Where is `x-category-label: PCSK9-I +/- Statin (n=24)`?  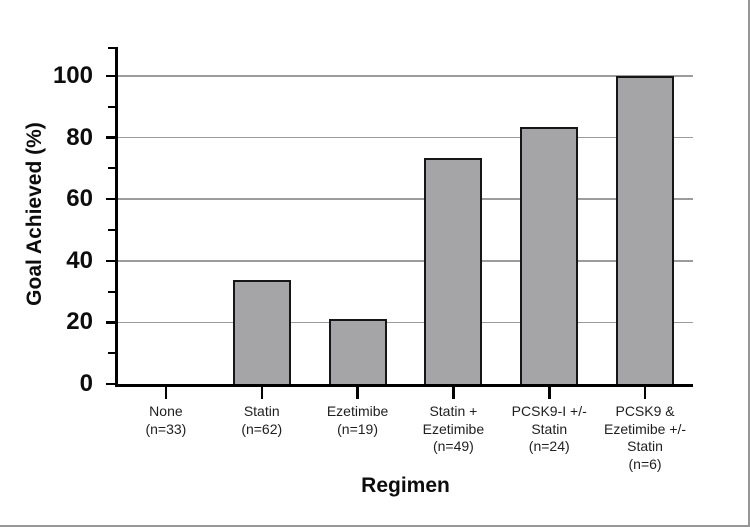 x-category-label: PCSK9-I +/- Statin (n=24) is located at coordinates (549, 428).